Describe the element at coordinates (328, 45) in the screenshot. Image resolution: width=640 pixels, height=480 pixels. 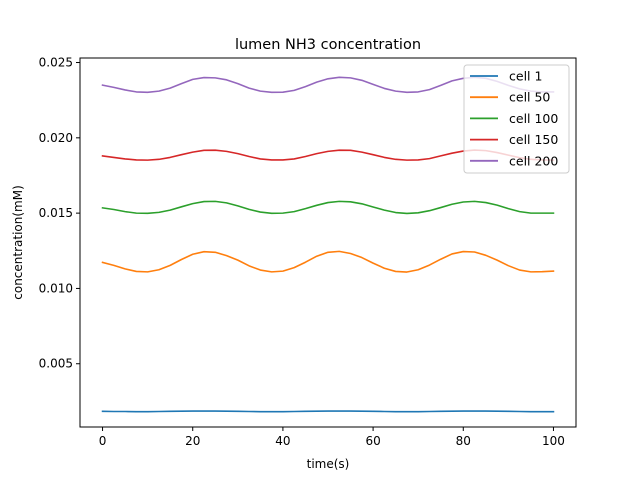
I see `chart-title: lumen NH3 concentration` at that location.